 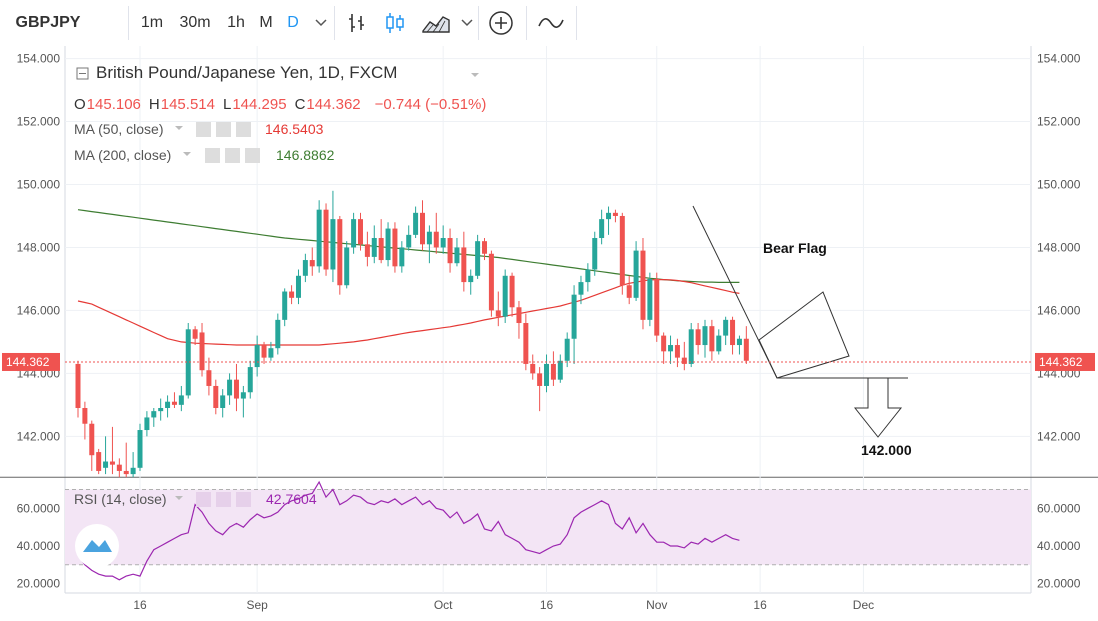 What do you see at coordinates (321, 23) in the screenshot?
I see `interval-dropdown` at bounding box center [321, 23].